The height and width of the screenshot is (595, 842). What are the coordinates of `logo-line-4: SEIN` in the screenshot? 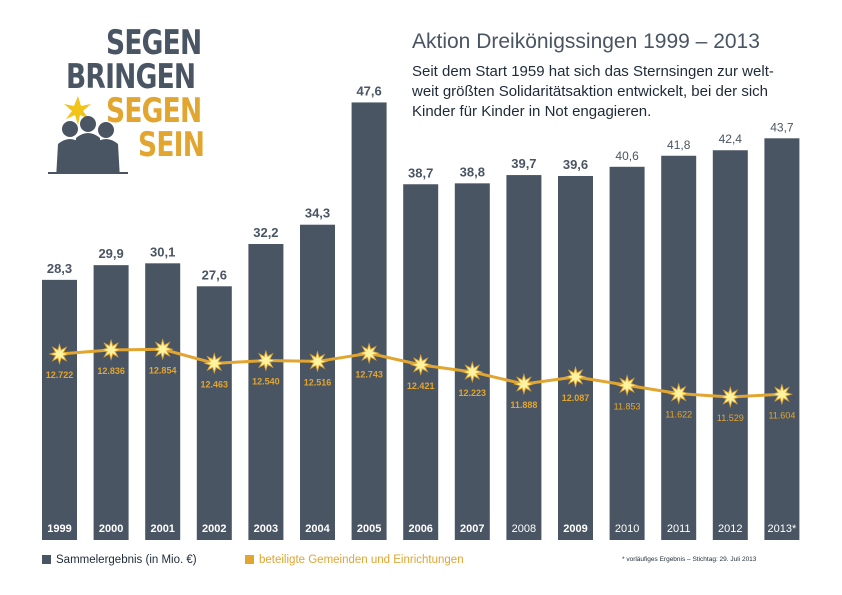 It's located at (171, 145).